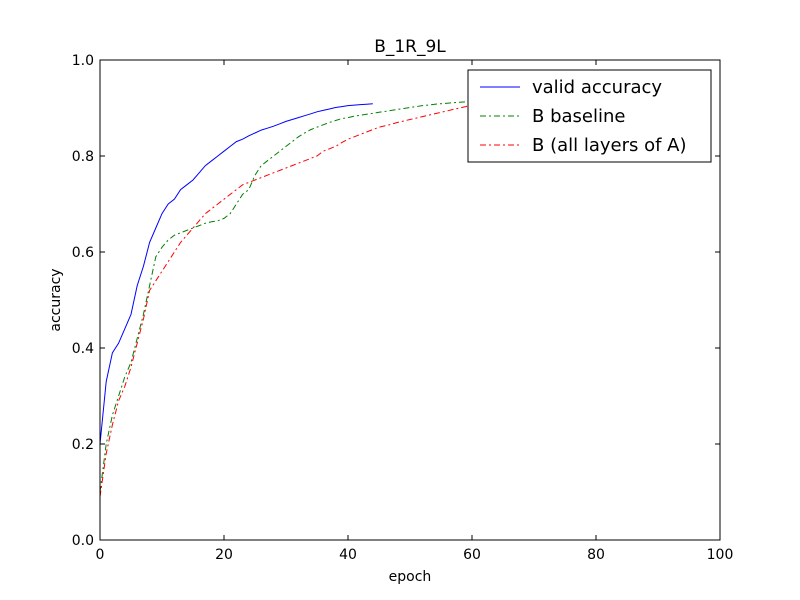 This screenshot has width=800, height=600. What do you see at coordinates (597, 87) in the screenshot?
I see `legend-label-1: valid accuracy` at bounding box center [597, 87].